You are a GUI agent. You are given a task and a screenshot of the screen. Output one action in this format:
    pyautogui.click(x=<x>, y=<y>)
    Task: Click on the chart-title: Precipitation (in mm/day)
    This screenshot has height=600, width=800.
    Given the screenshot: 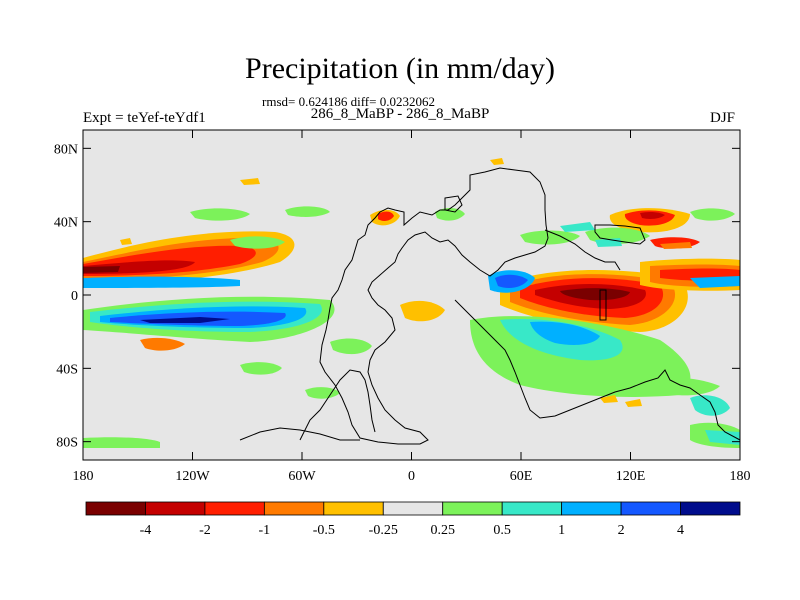 What is the action you would take?
    pyautogui.click(x=400, y=68)
    